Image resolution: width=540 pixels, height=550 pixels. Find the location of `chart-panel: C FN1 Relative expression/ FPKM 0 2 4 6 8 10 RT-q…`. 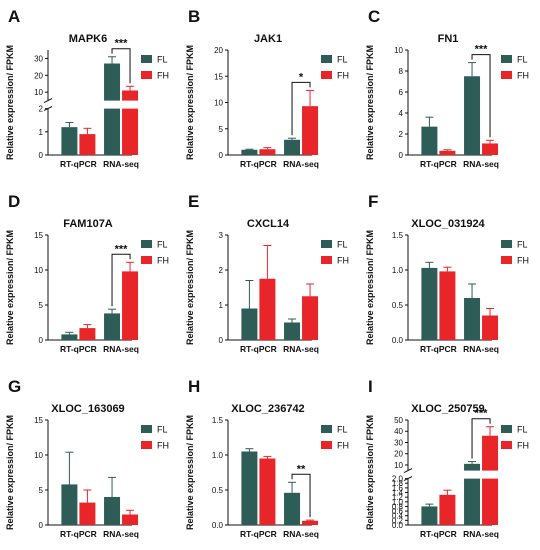

chart-panel: C FN1 Relative expression/ FPKM 0 2 4 6 8 10 RT-q… is located at coordinates (447, 88).